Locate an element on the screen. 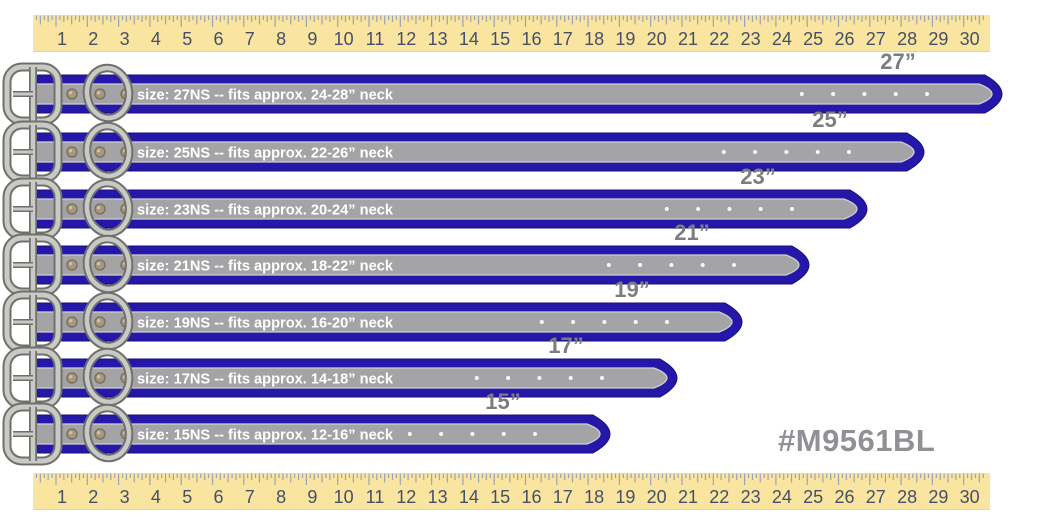 This screenshot has width=1039, height=526. ruler-number: 25 is located at coordinates (813, 497).